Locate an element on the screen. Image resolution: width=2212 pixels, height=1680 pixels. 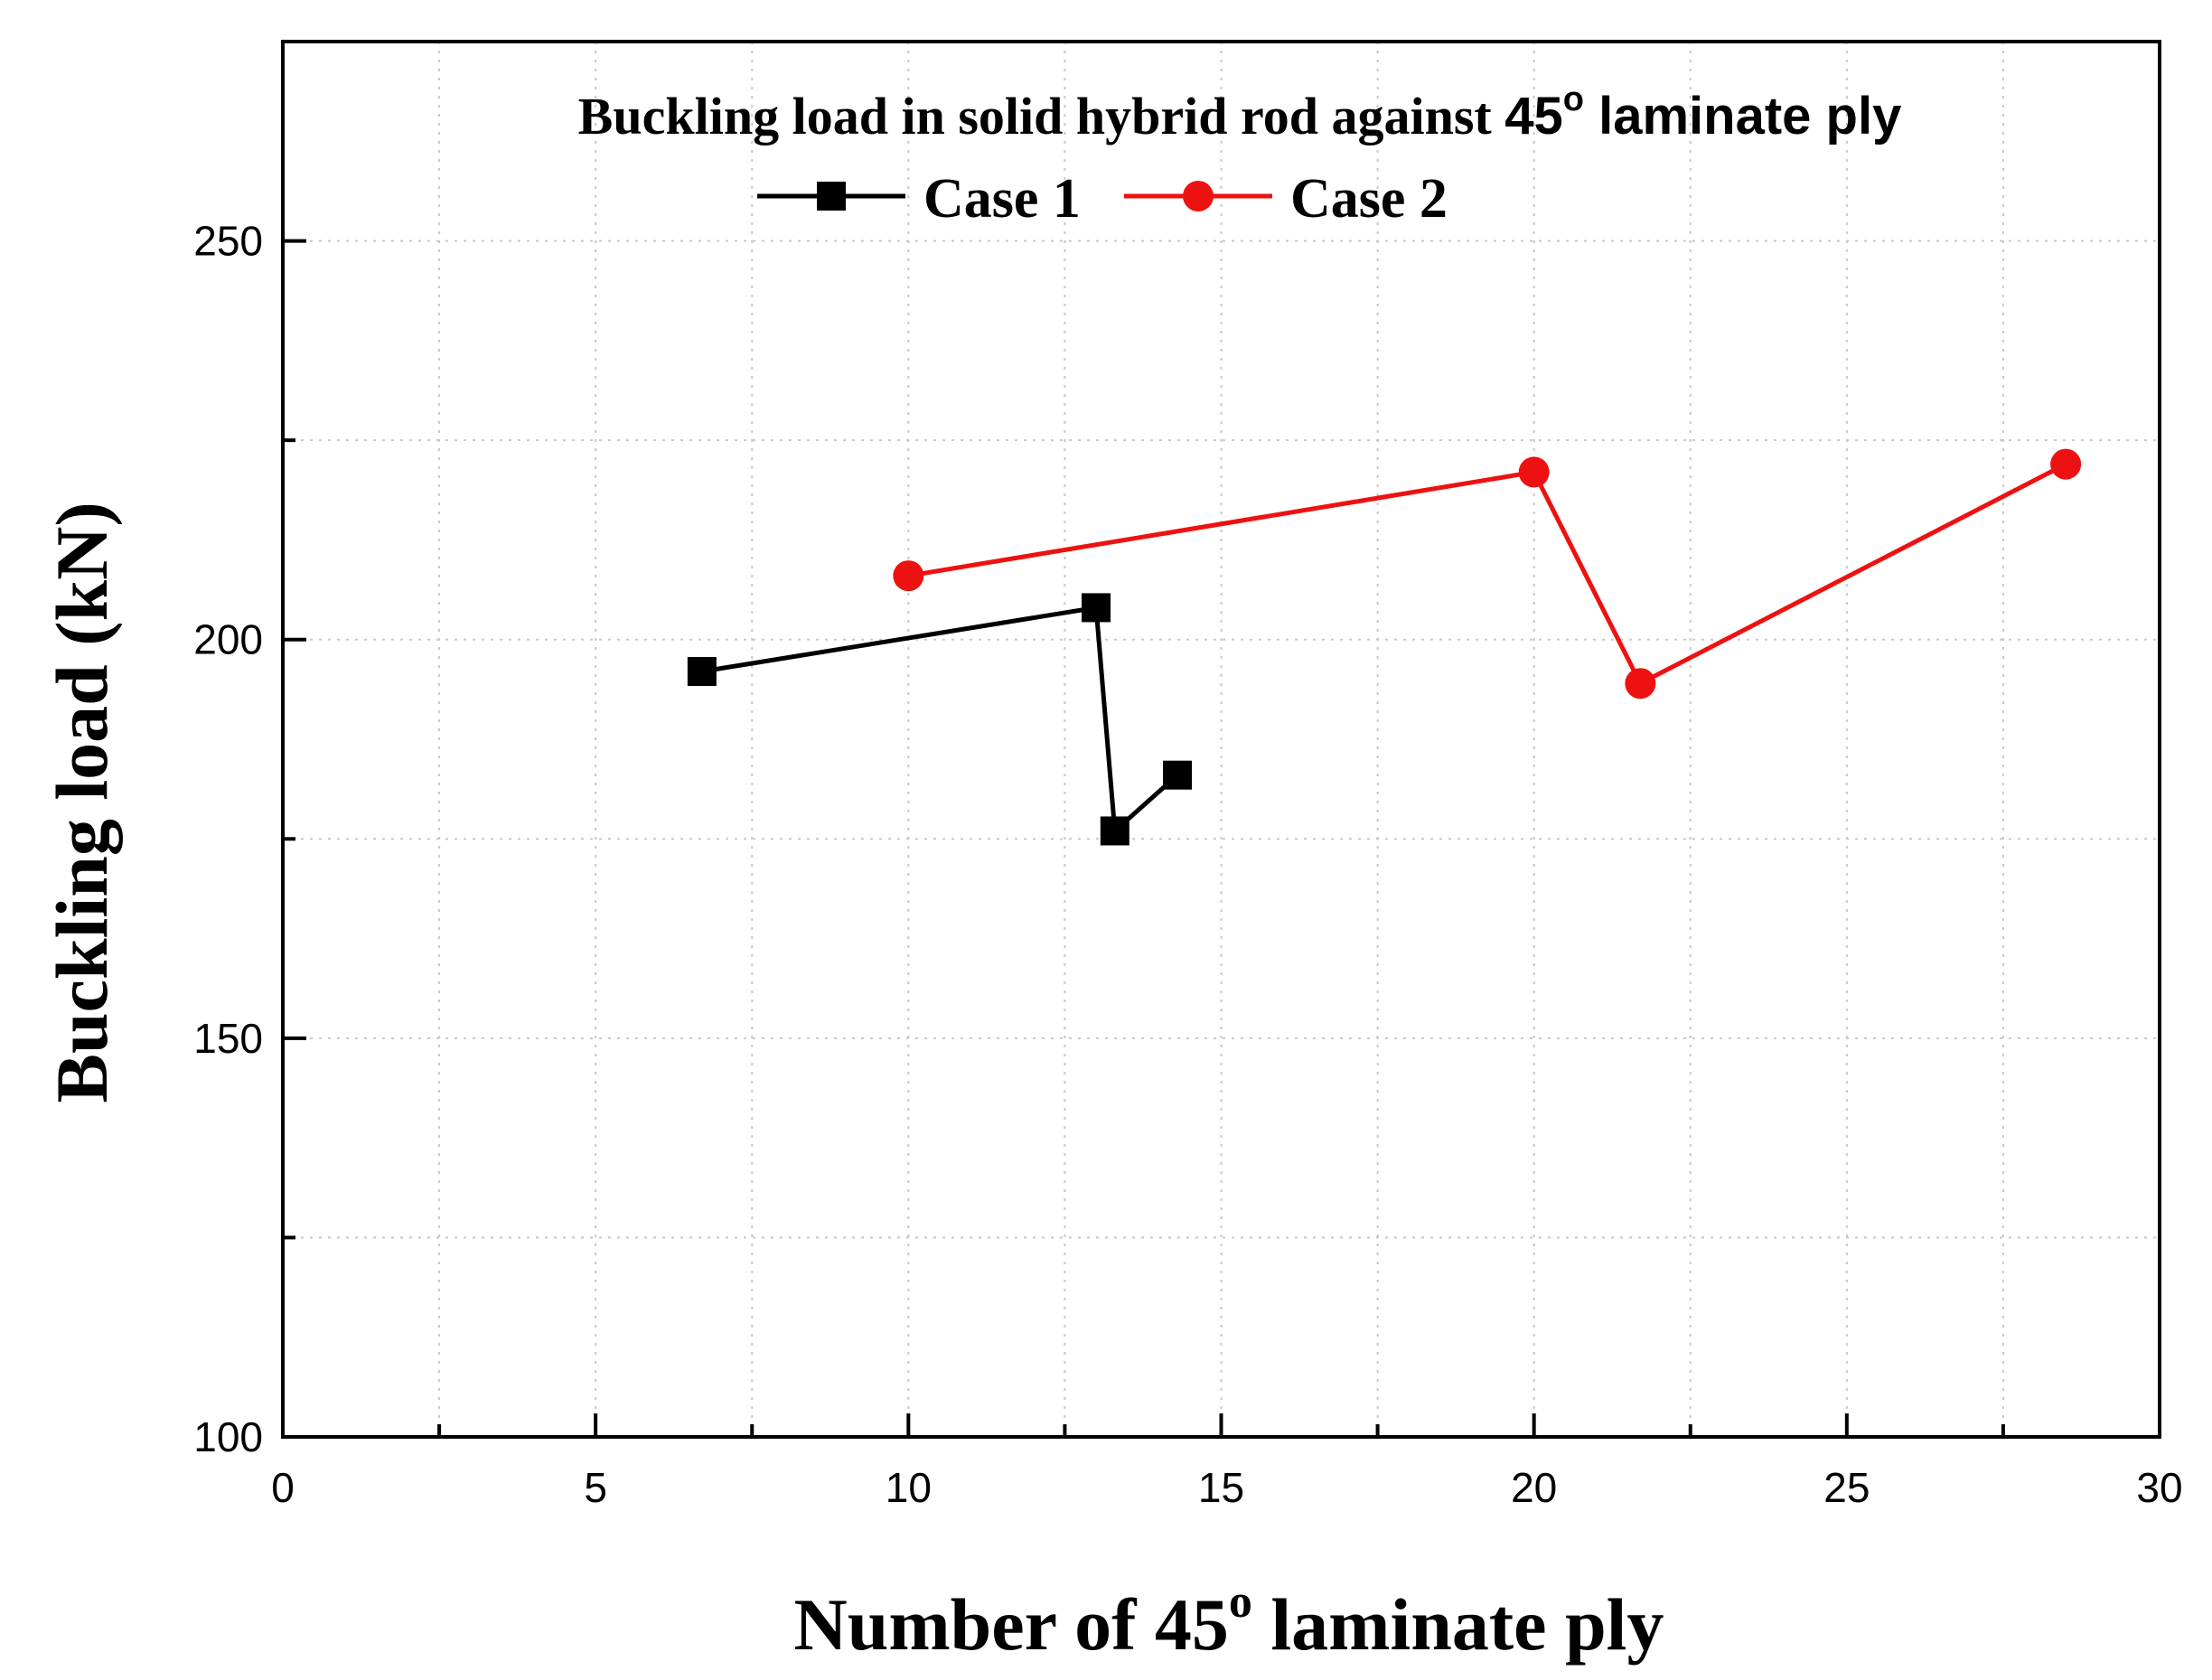
x-axis-title-prefix: Number of is located at coordinates (975, 1624).